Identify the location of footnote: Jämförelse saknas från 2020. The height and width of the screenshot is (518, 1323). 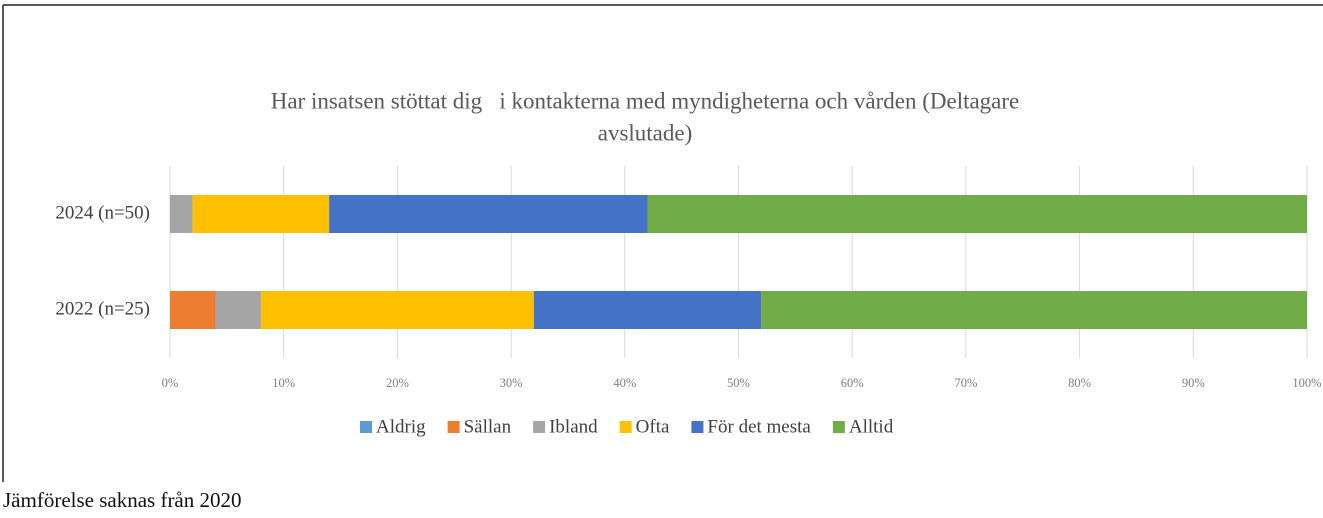
(122, 500).